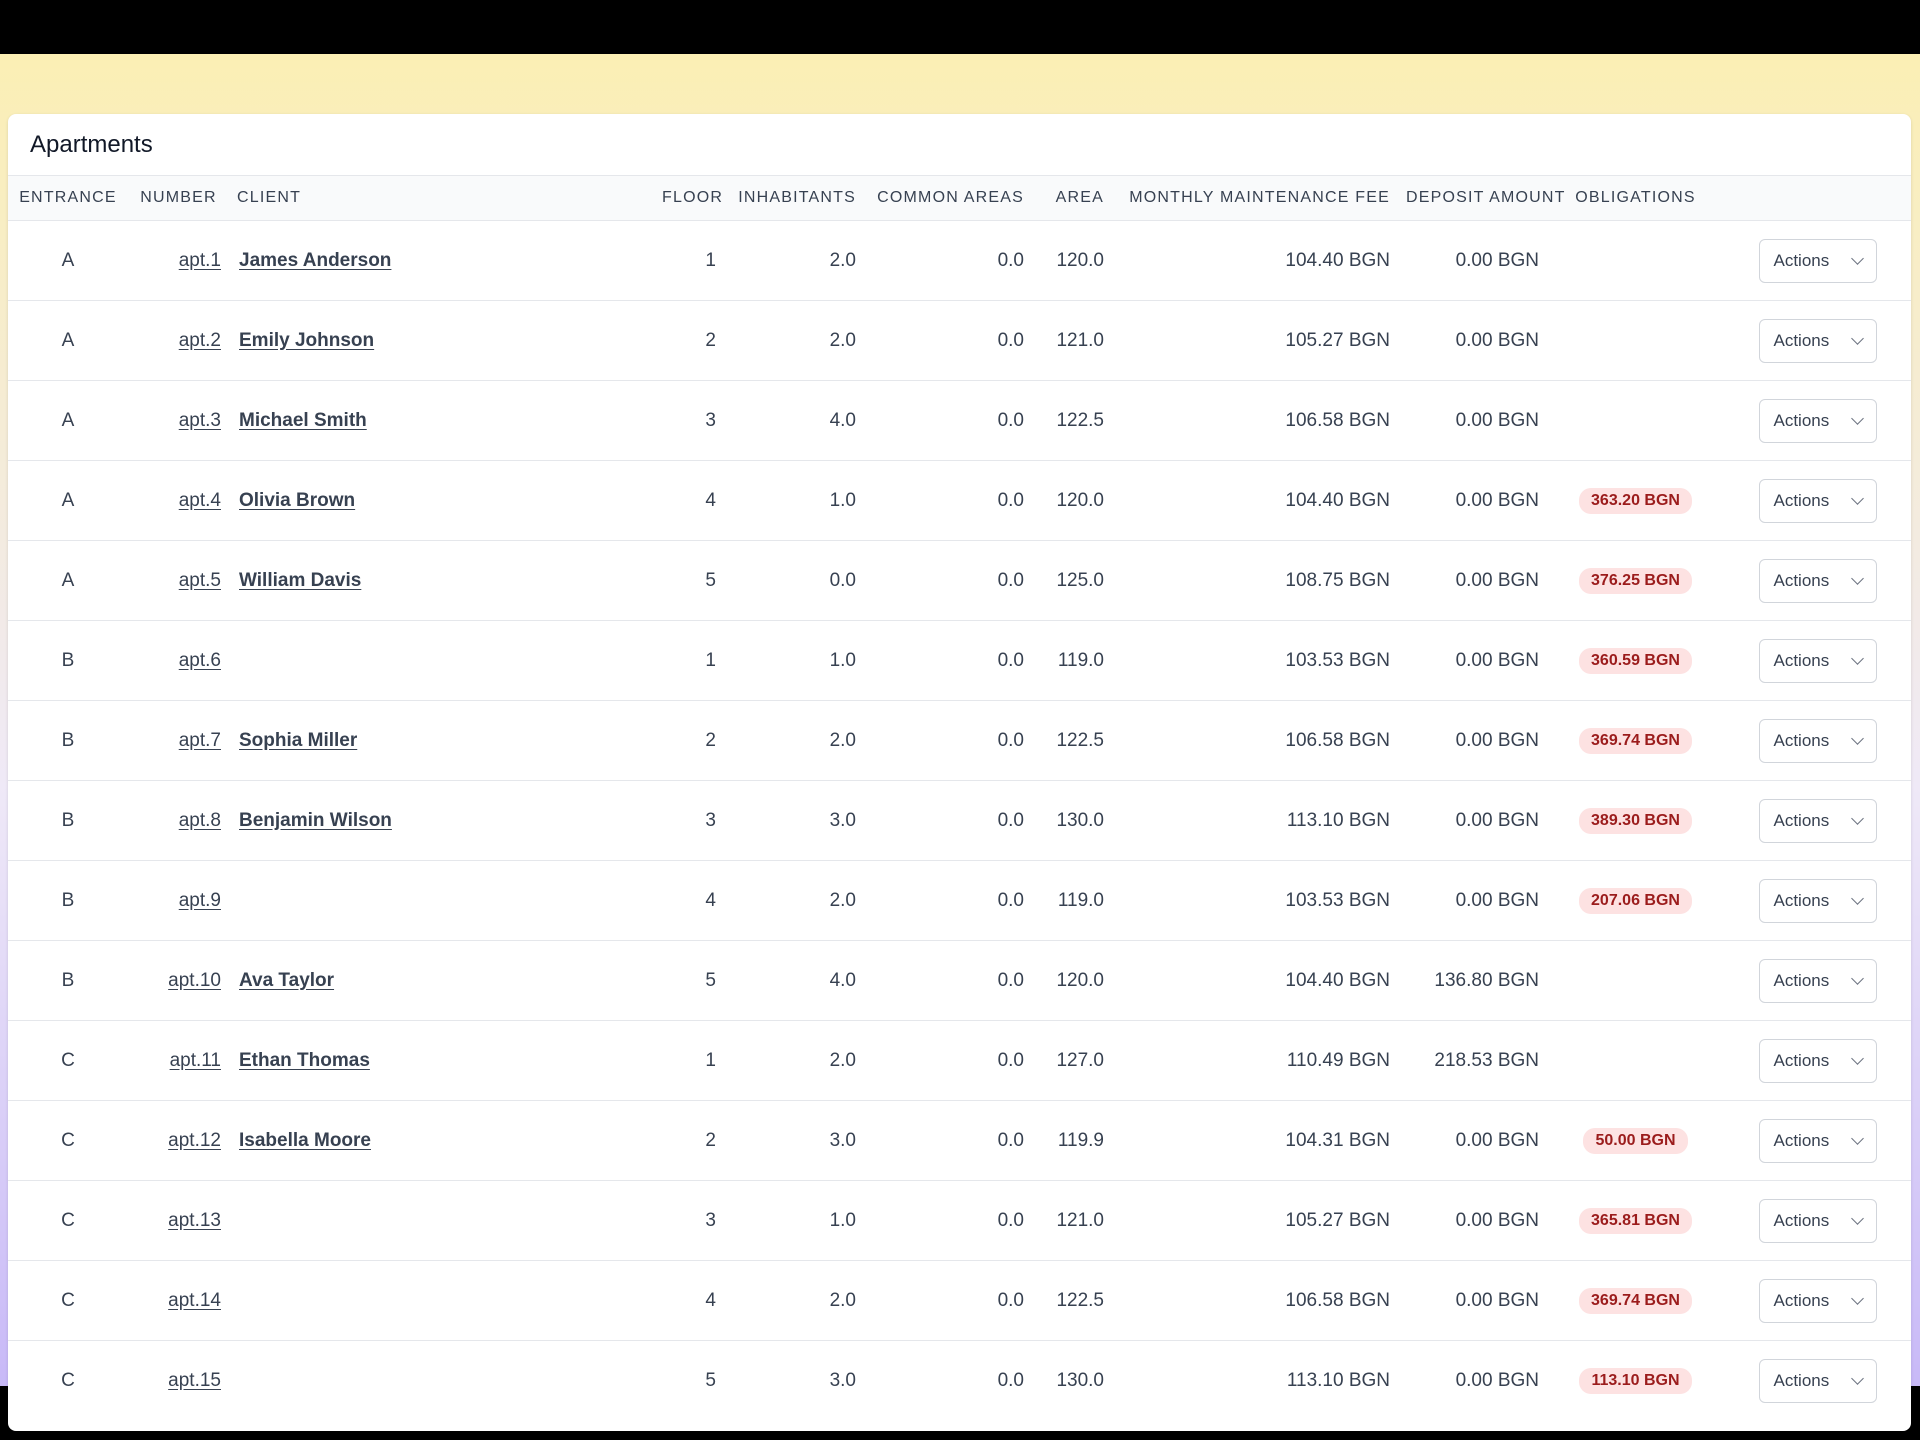 The width and height of the screenshot is (1920, 1440). Describe the element at coordinates (794, 1140) in the screenshot. I see `inhabitants-cell: 3.0` at that location.